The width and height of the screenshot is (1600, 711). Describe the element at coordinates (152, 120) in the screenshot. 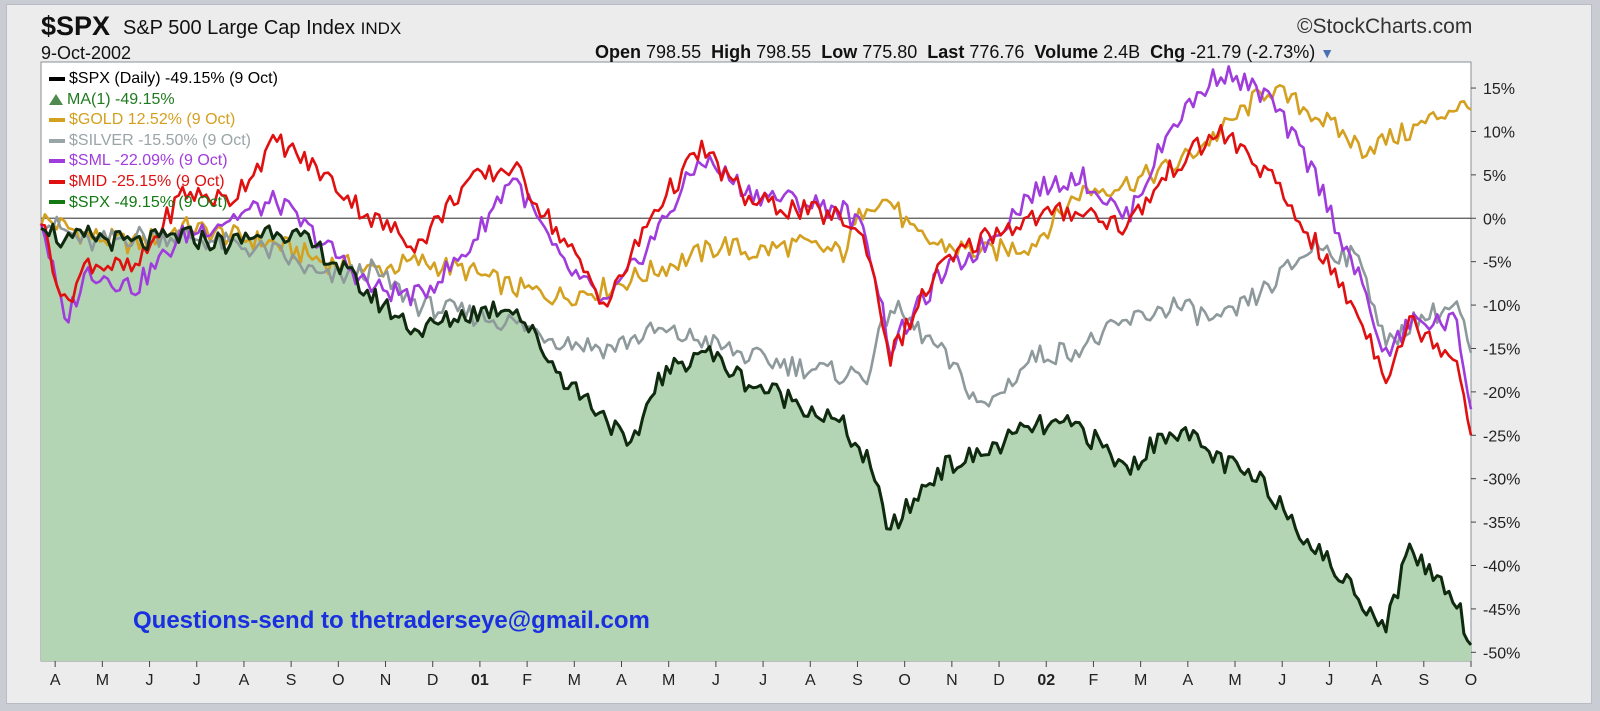

I see `legend-label: $GOLD 12.52% (9 Oct)` at that location.